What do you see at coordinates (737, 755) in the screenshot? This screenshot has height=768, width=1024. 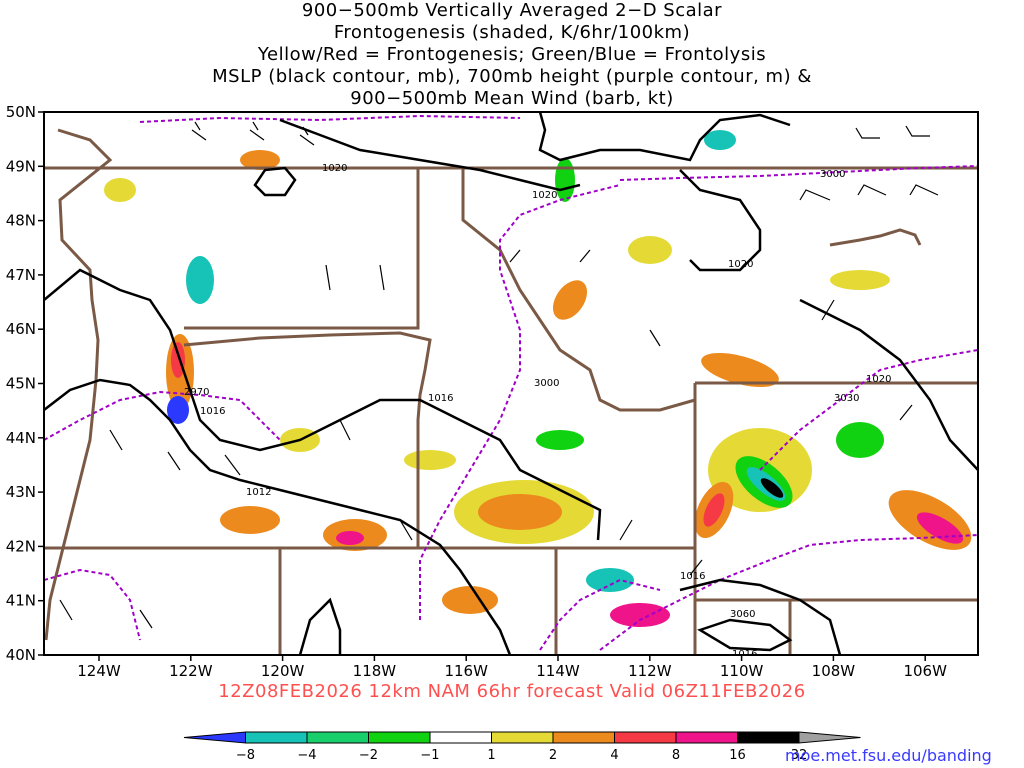 I see `colorbar-label: 16` at bounding box center [737, 755].